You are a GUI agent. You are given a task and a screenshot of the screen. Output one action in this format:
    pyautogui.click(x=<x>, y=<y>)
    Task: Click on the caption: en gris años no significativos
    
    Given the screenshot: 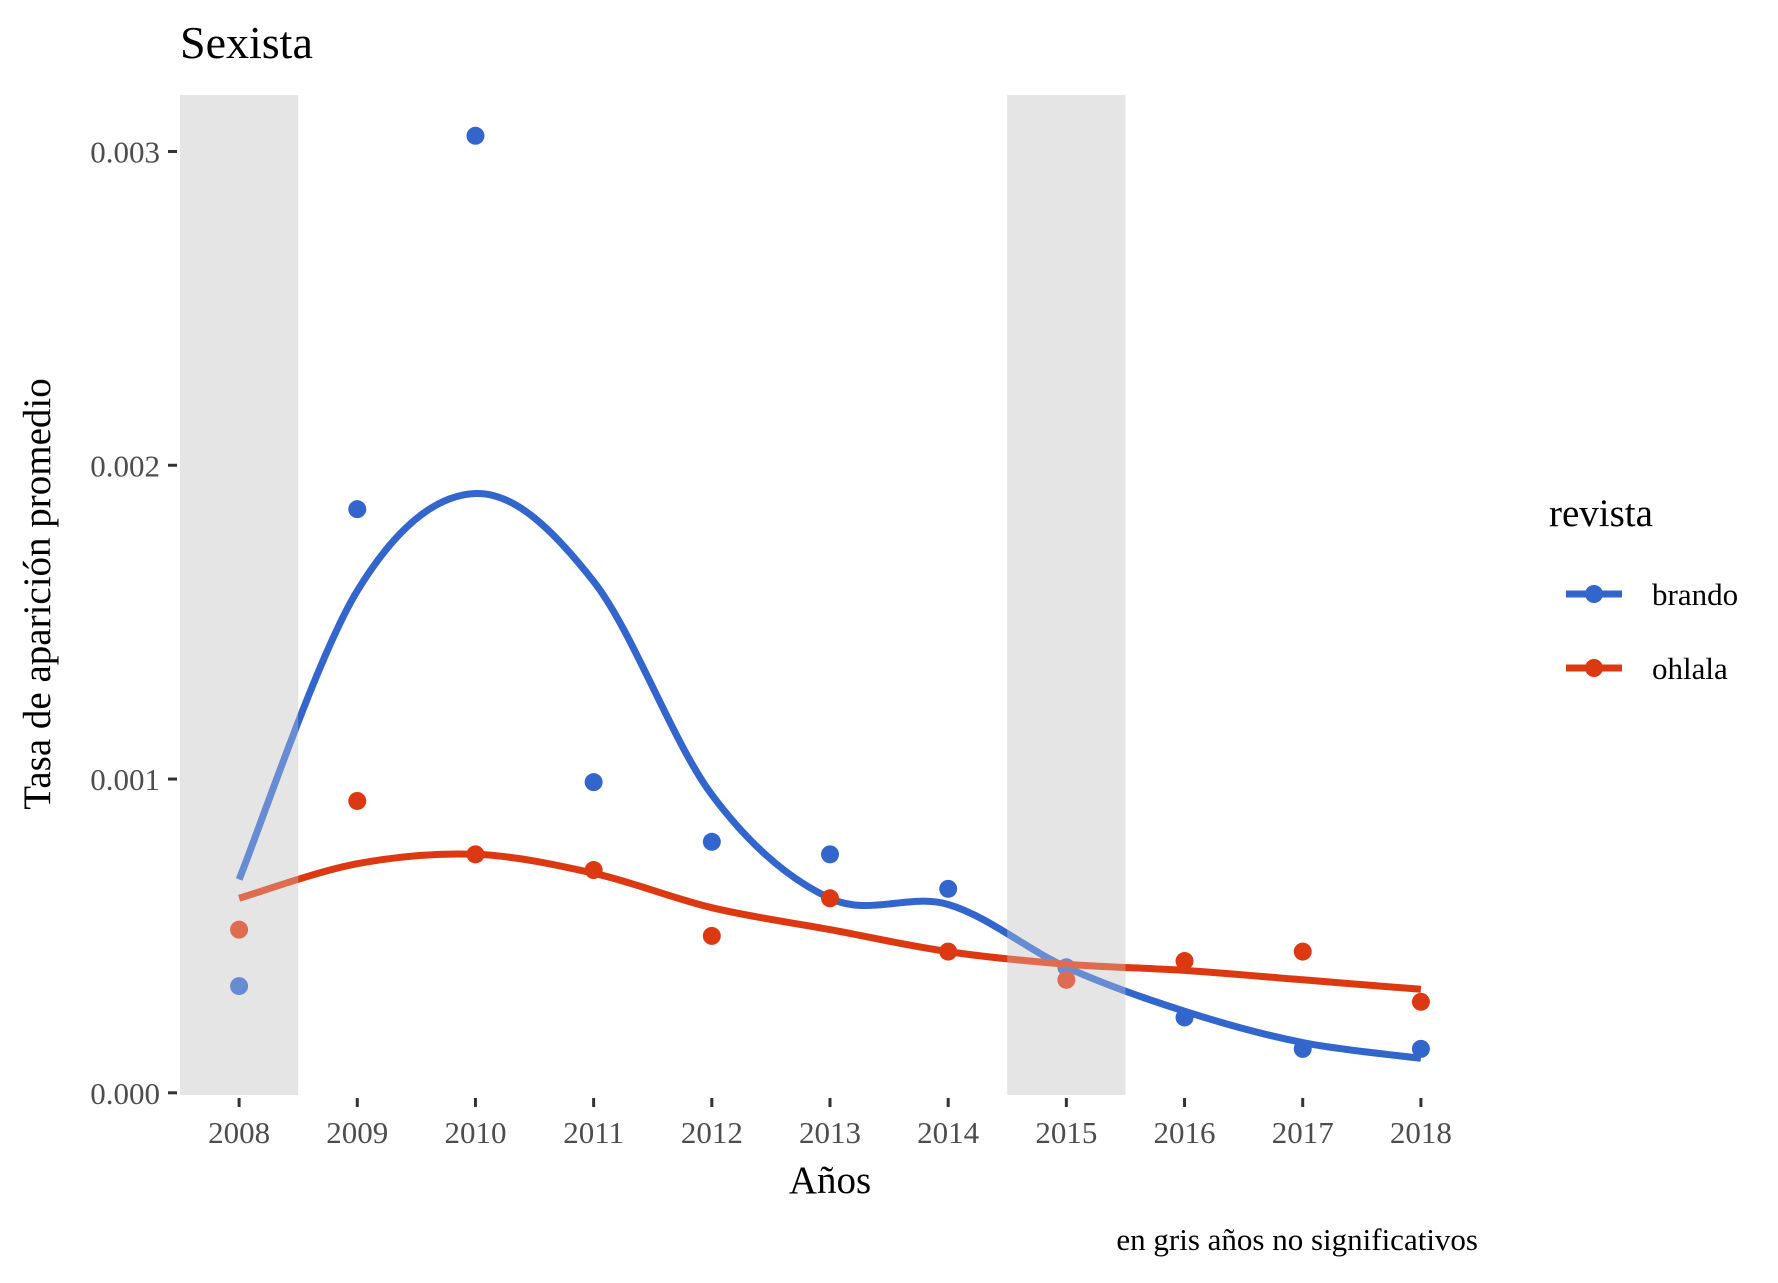 What is the action you would take?
    pyautogui.click(x=1297, y=1239)
    